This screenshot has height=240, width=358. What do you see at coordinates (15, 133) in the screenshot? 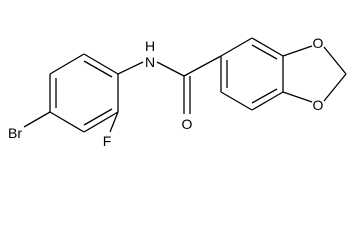
I see `atom-label: Br` at bounding box center [15, 133].